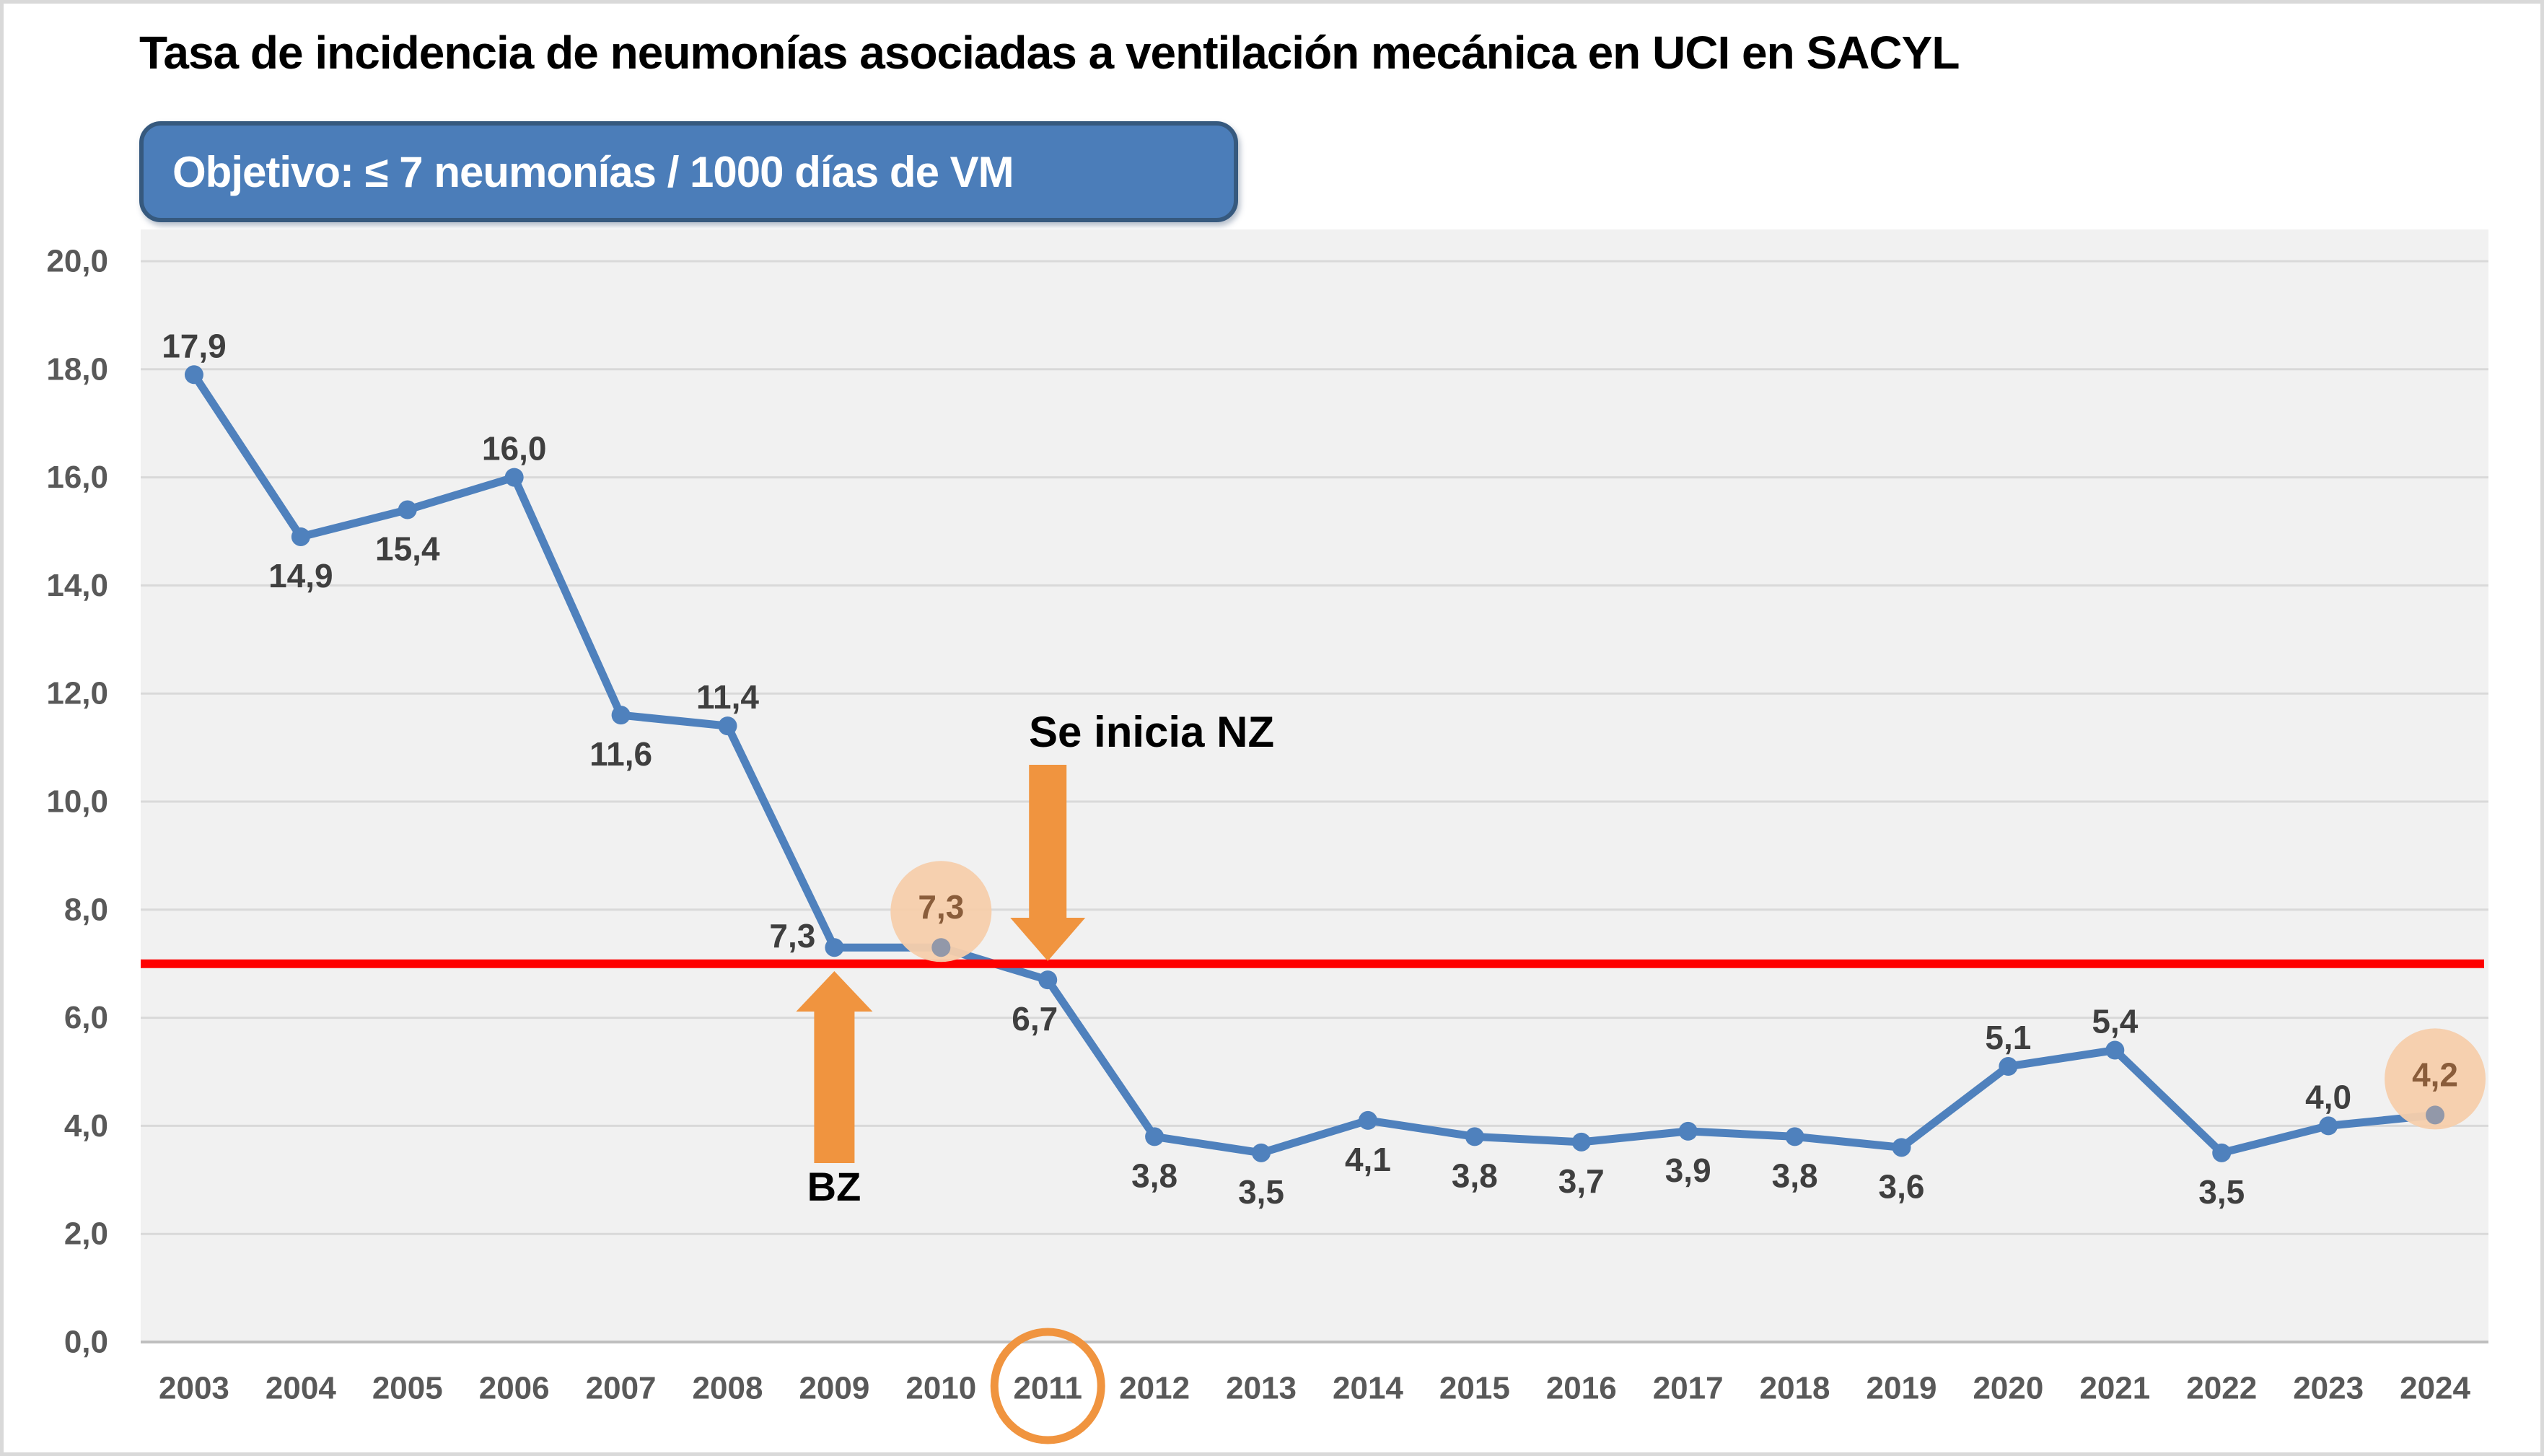 This screenshot has width=2544, height=1456. I want to click on x-axis-tick-label: 2020, so click(2008, 1388).